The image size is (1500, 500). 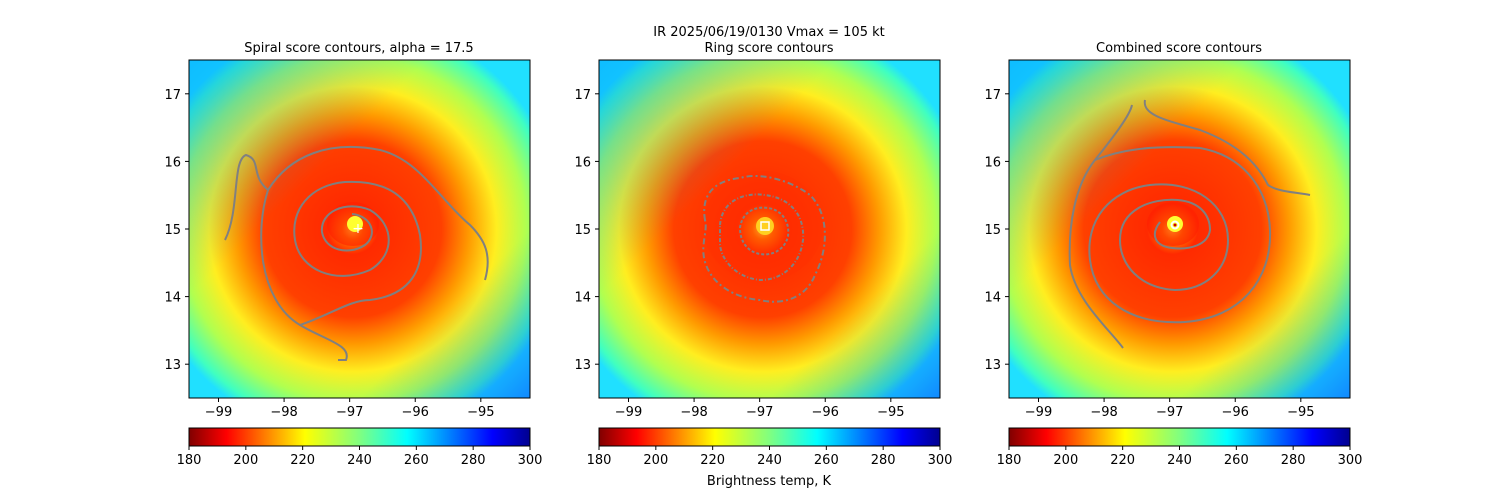 What do you see at coordinates (286, 257) in the screenshot?
I see `spiral-contour-outer` at bounding box center [286, 257].